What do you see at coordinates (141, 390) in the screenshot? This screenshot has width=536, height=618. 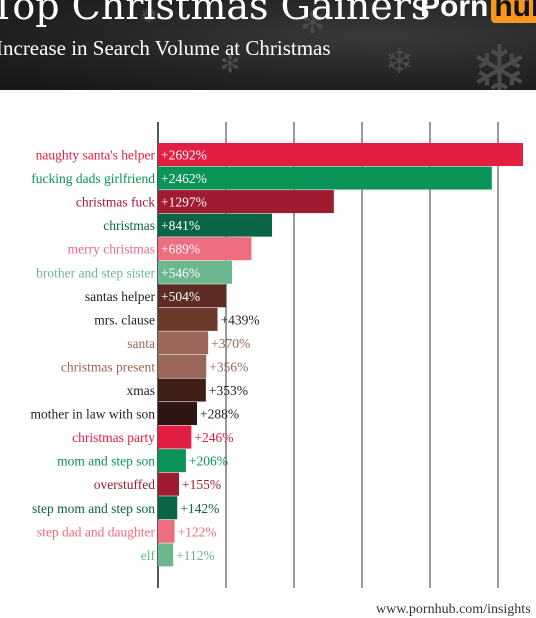 I see `category-label: xmas` at bounding box center [141, 390].